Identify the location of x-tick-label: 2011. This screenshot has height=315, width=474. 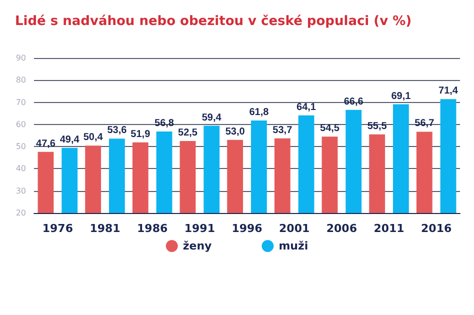
(389, 228).